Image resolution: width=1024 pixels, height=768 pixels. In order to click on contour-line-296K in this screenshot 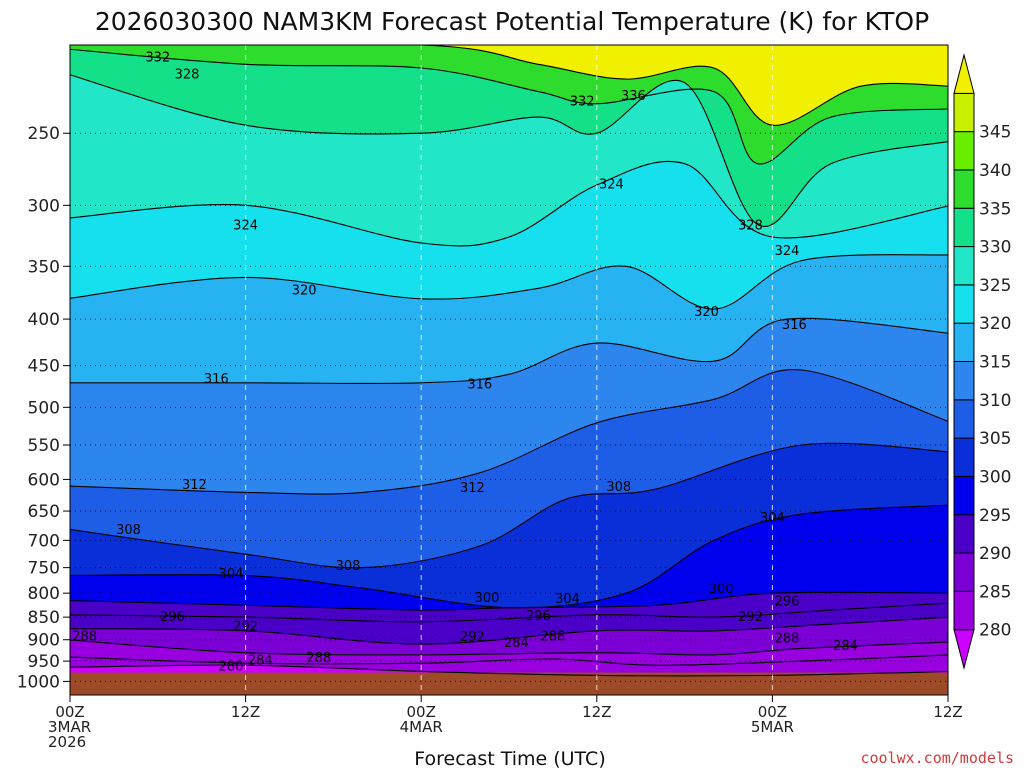, I will do `click(509, 612)`.